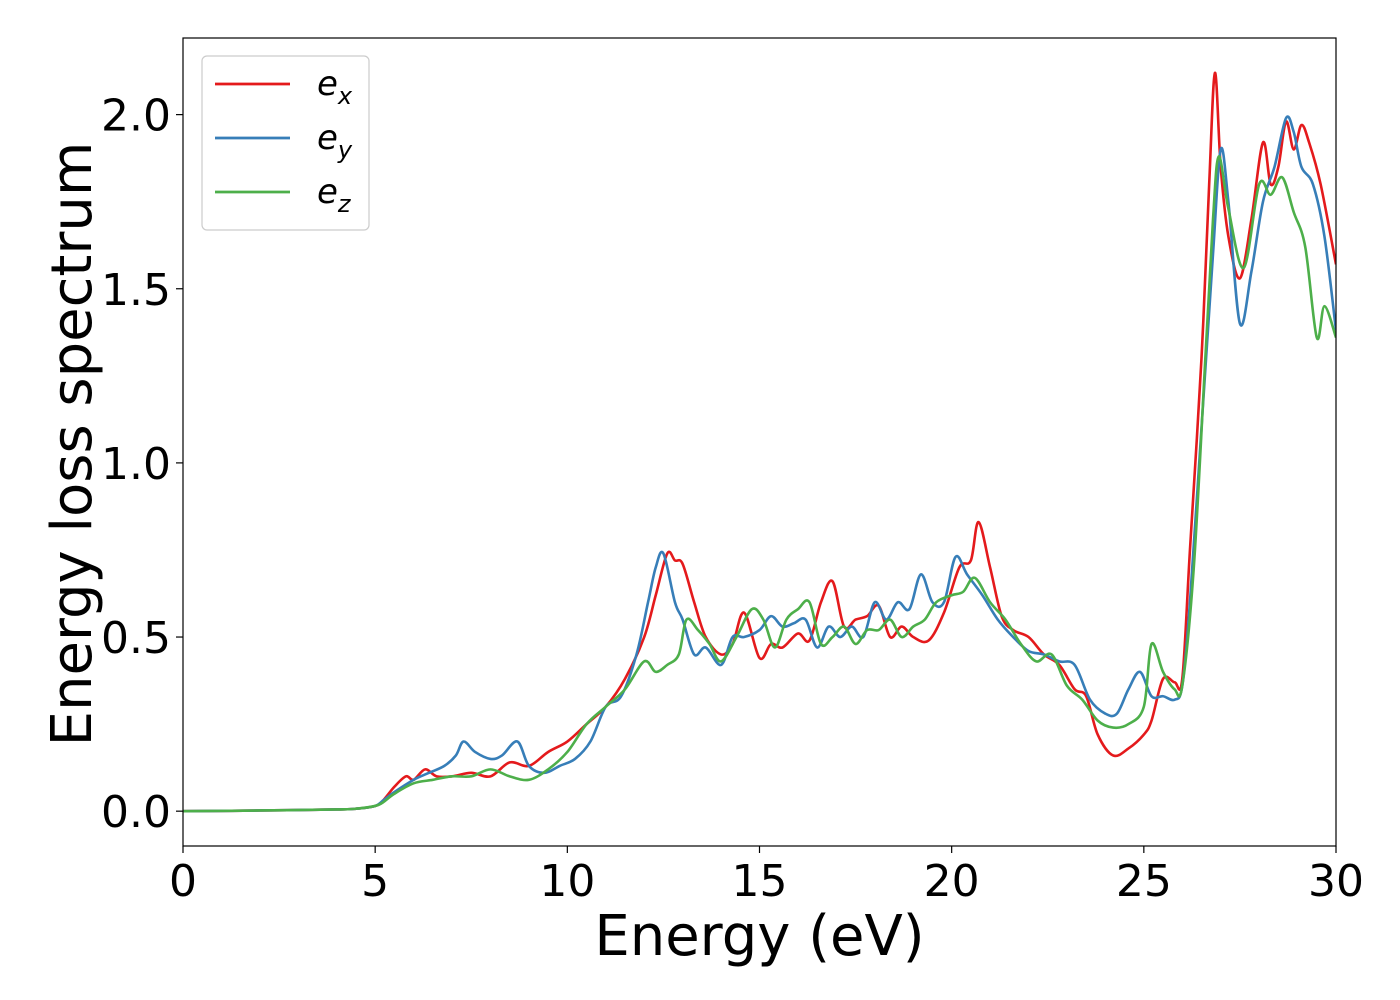 This screenshot has height=1000, width=1400. What do you see at coordinates (183, 881) in the screenshot?
I see `x-tick-label: 0` at bounding box center [183, 881].